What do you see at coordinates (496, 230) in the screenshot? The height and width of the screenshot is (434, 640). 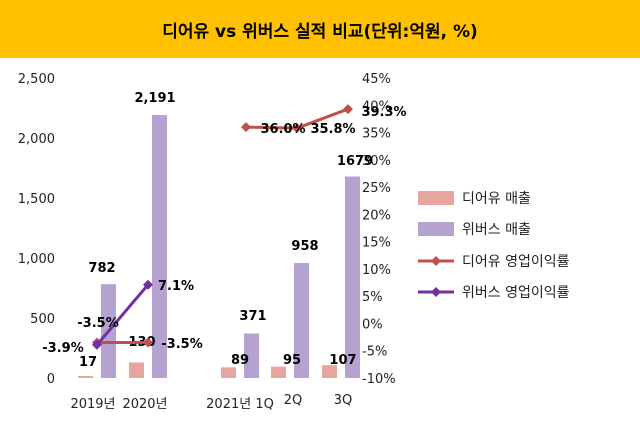 I see `legend-label: 위버스 매출` at bounding box center [496, 230].